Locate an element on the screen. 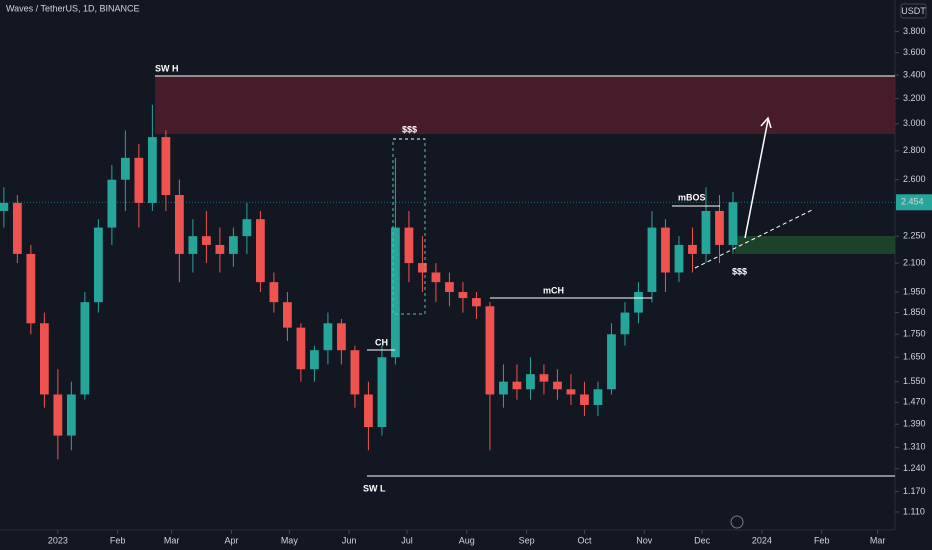 The image size is (932, 550). projection-arrow is located at coordinates (756, 179).